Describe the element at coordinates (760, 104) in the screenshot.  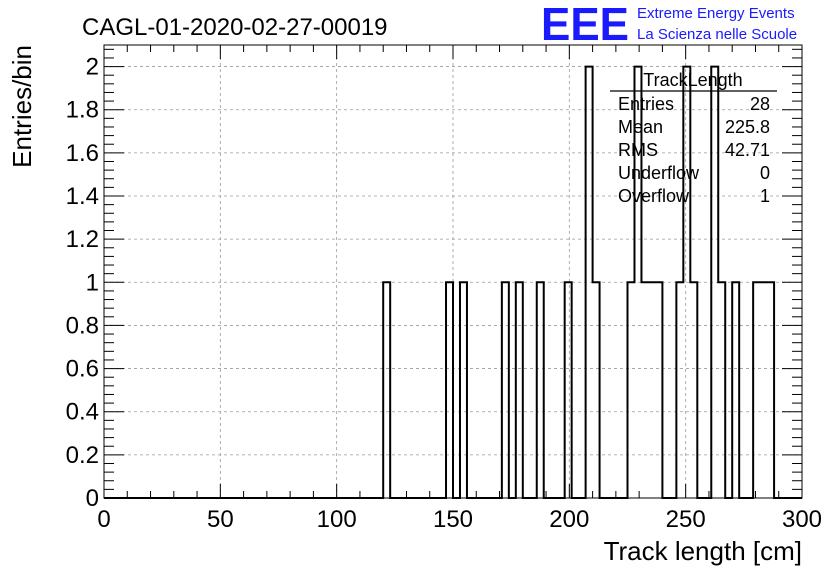
I see `stats-value-entries: 28` at that location.